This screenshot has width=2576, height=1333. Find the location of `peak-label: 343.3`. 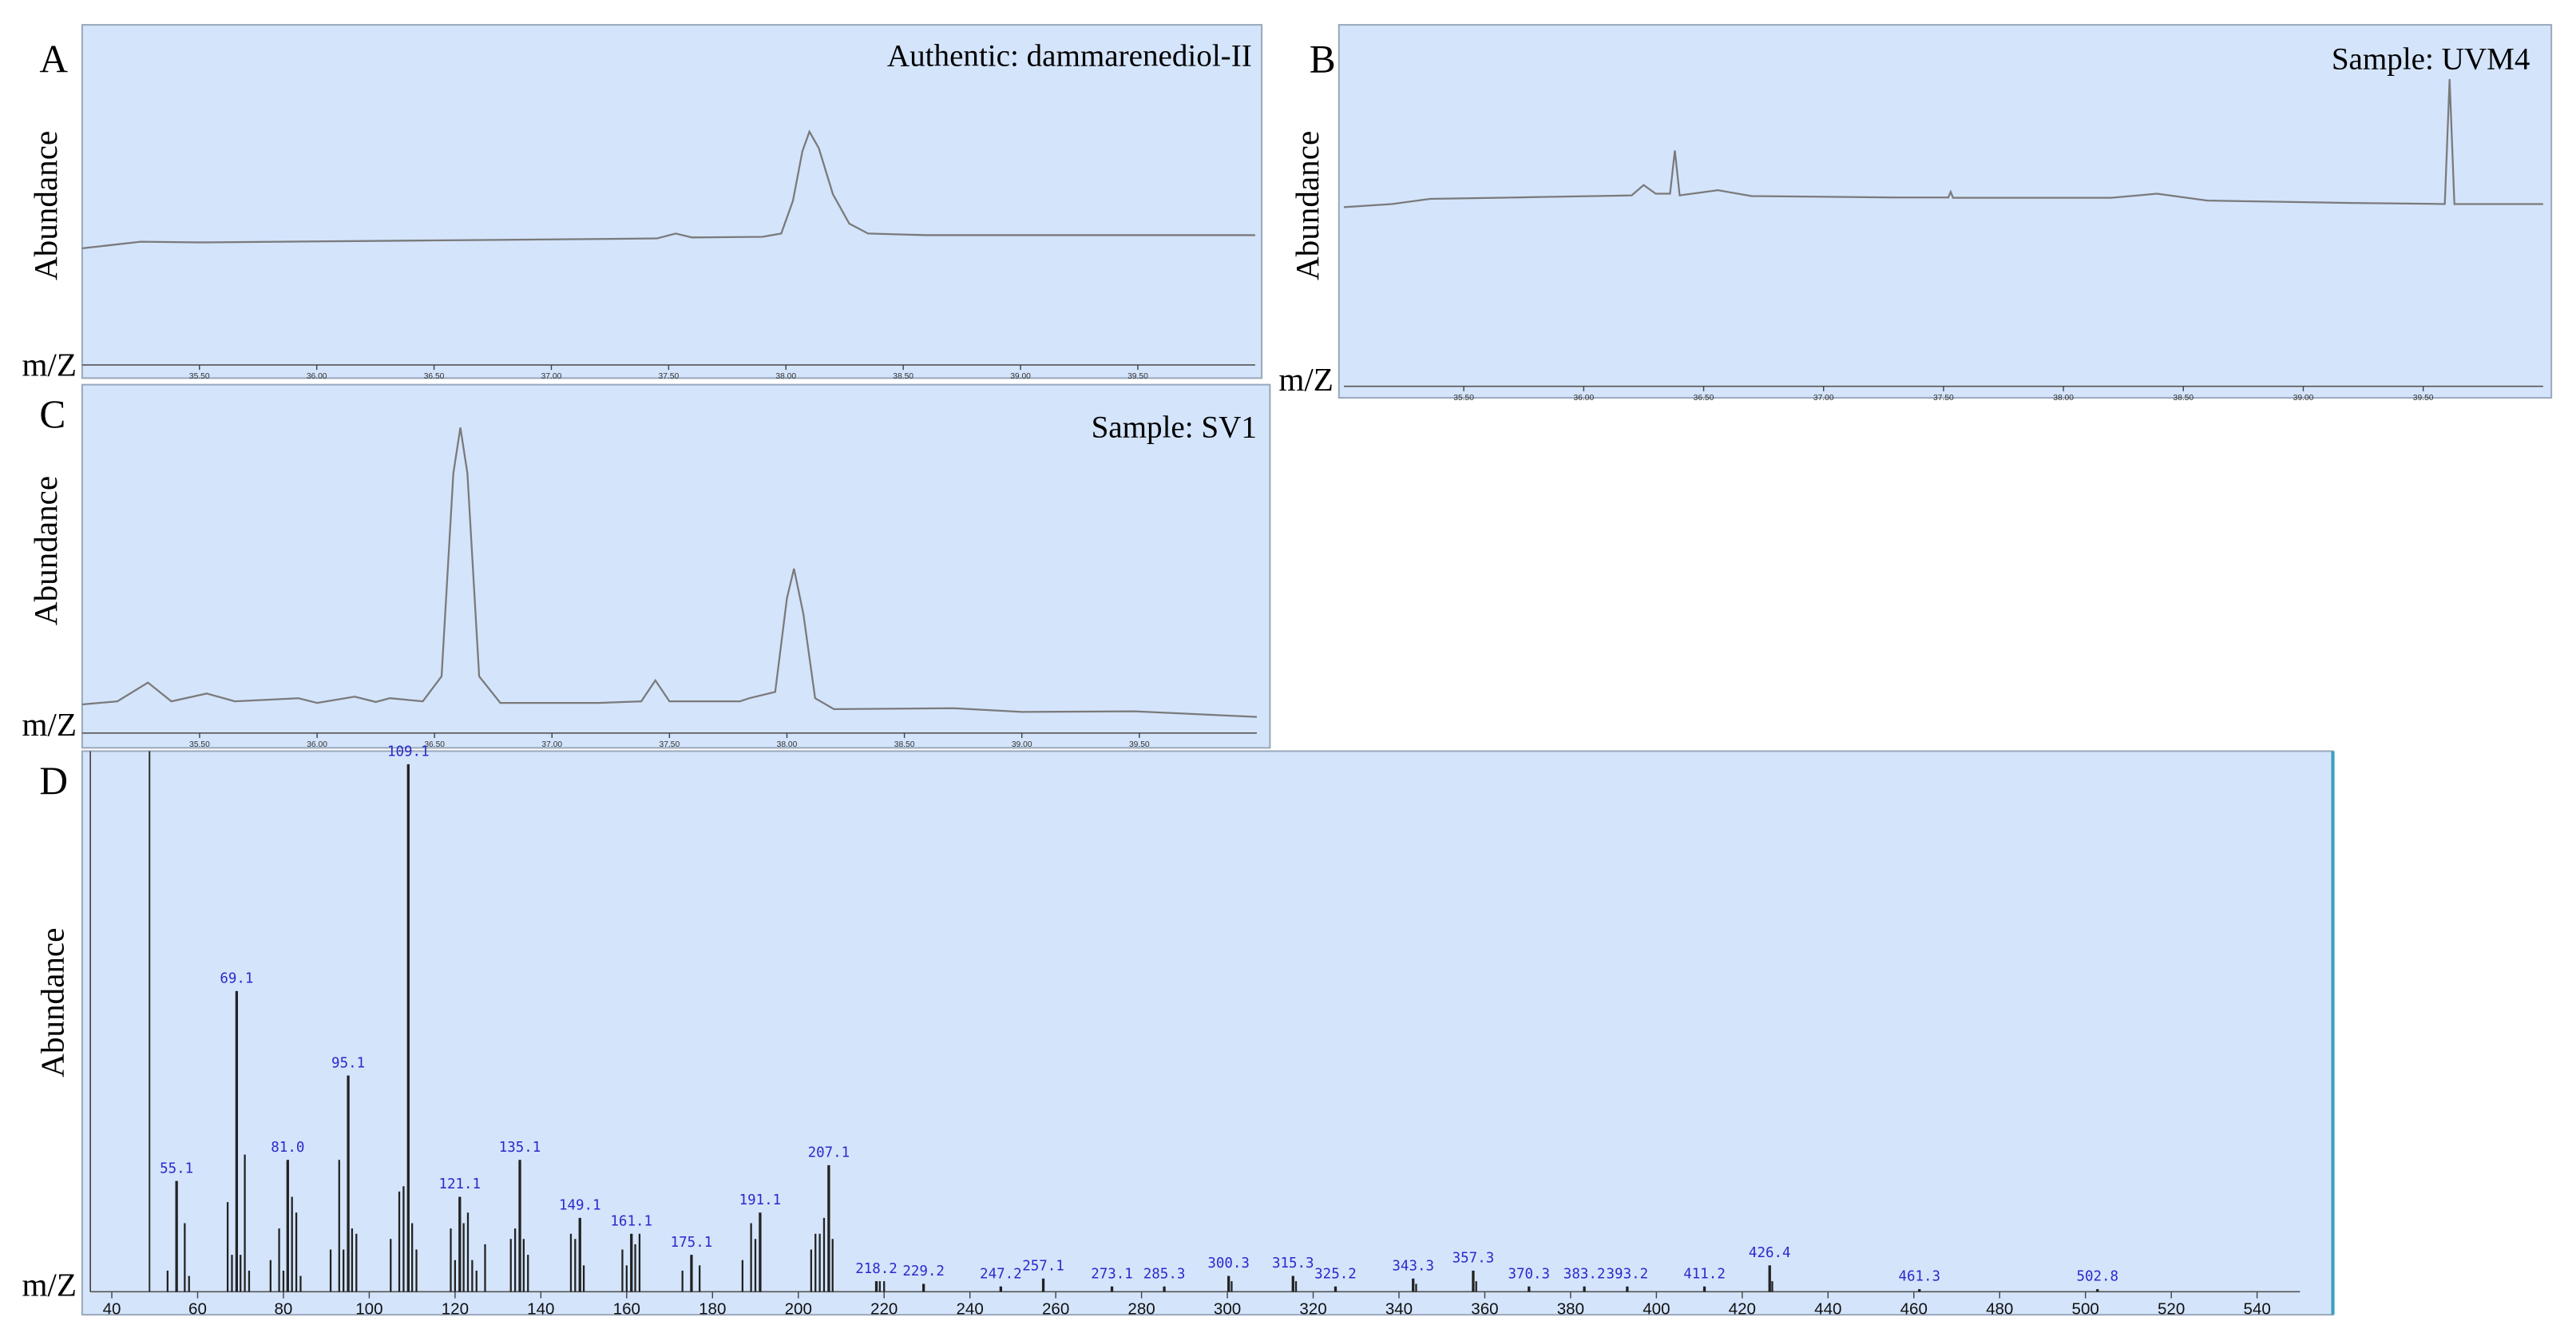

peak-label: 343.3 is located at coordinates (1413, 1267).